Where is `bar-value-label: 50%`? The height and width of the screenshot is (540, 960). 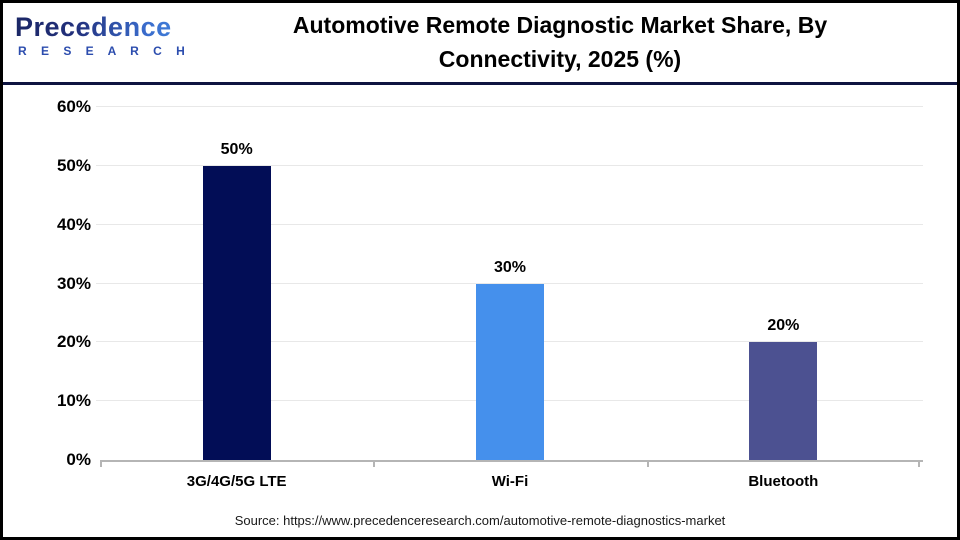 bar-value-label: 50% is located at coordinates (236, 149).